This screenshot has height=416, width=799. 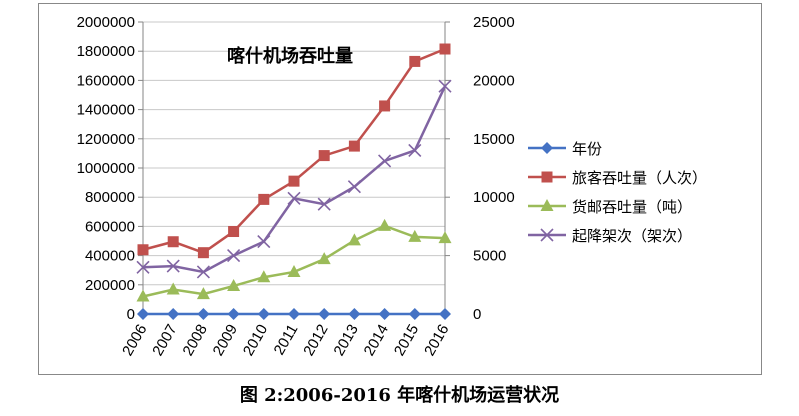 I want to click on right-tick-label: 0, so click(x=477, y=314).